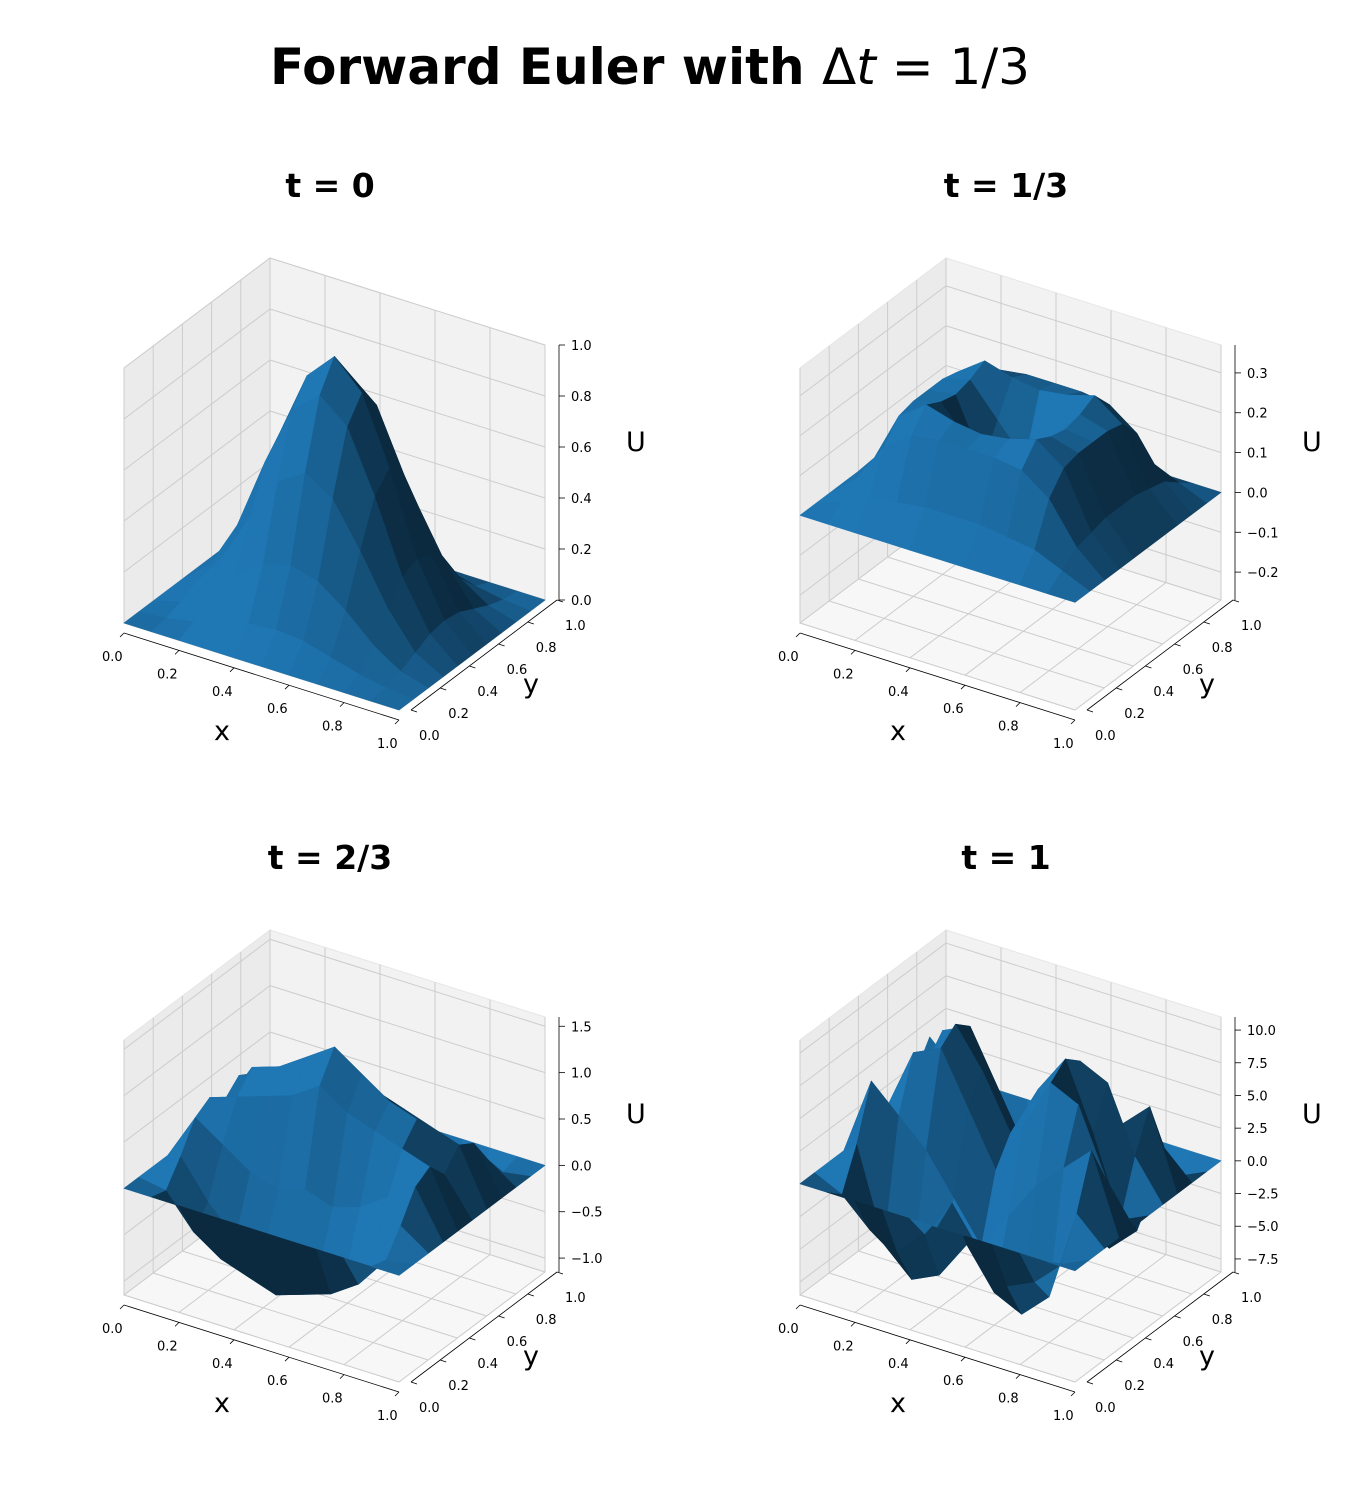  What do you see at coordinates (261, 676) in the screenshot?
I see `x-axis-line` at bounding box center [261, 676].